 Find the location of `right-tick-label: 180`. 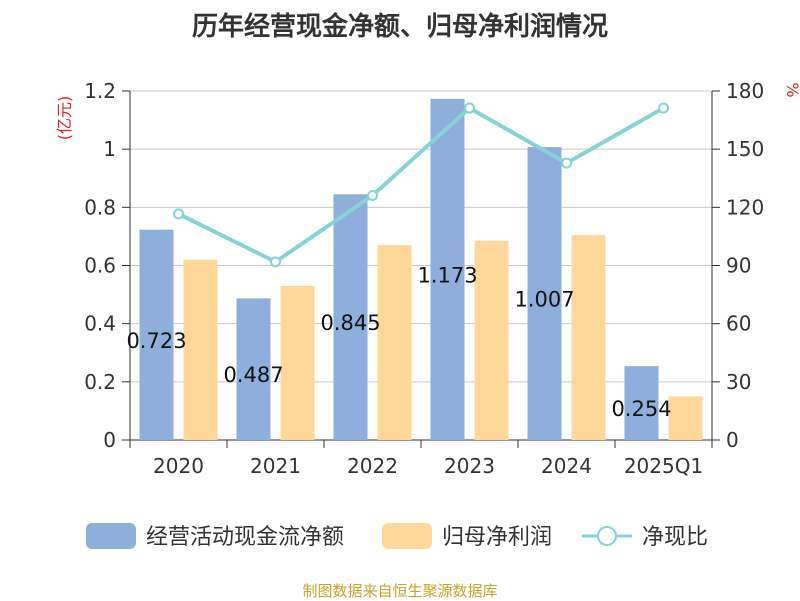

right-tick-label: 180 is located at coordinates (745, 91).